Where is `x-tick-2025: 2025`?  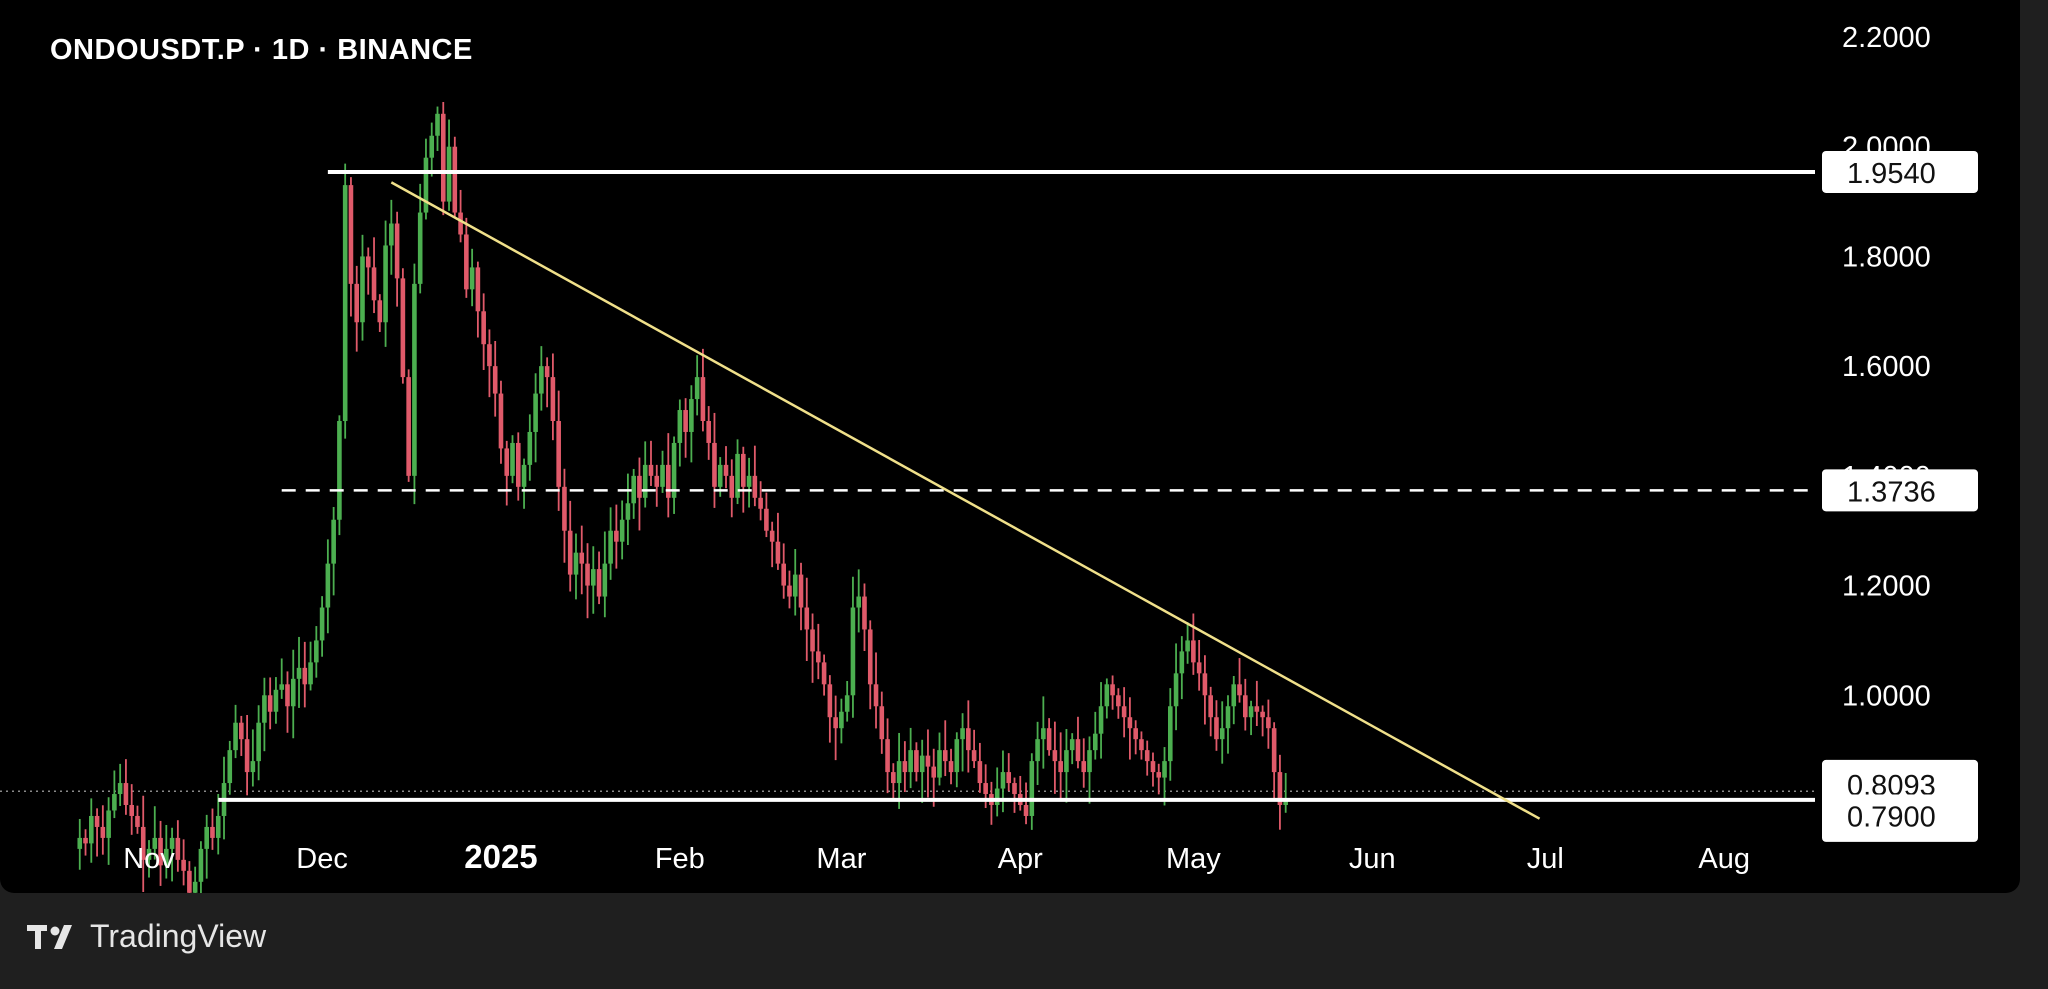 x-tick-2025: 2025 is located at coordinates (500, 856).